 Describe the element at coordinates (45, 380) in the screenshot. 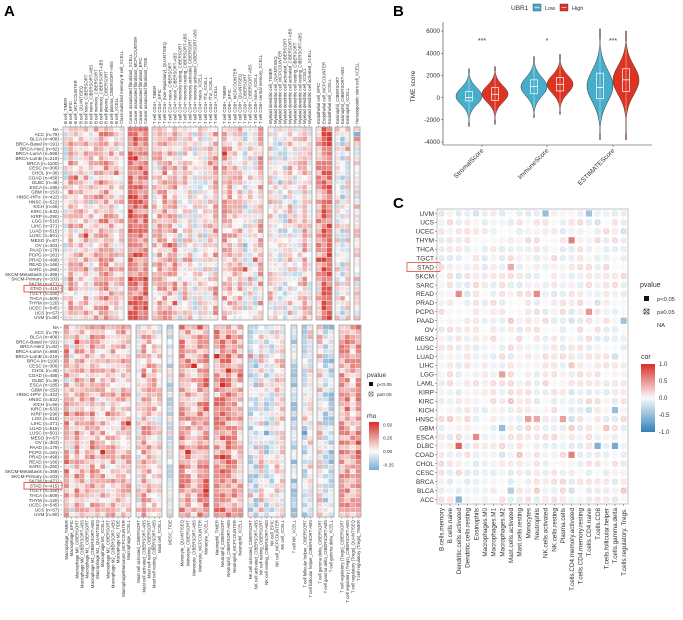

I see `row-label: DLBC (n=48)` at that location.